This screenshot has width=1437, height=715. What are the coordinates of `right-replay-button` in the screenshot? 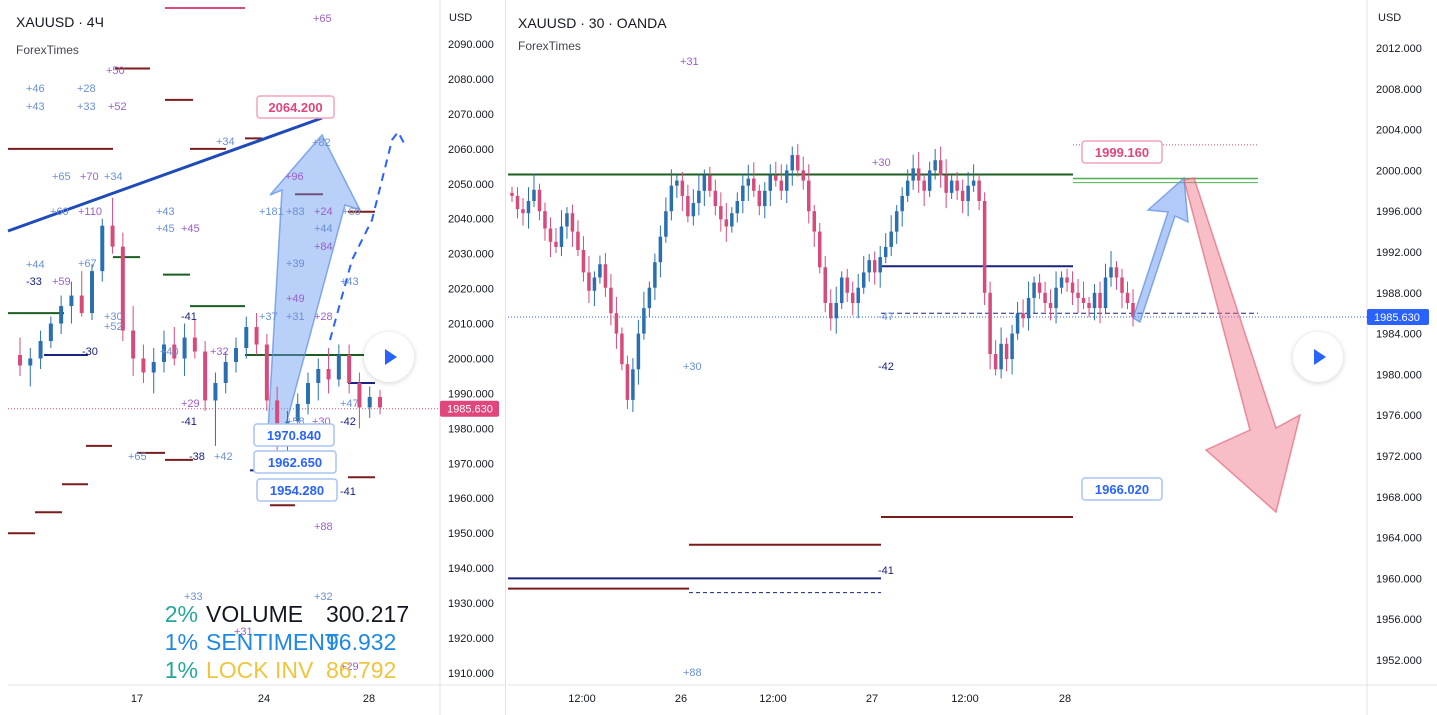 It's located at (1318, 357).